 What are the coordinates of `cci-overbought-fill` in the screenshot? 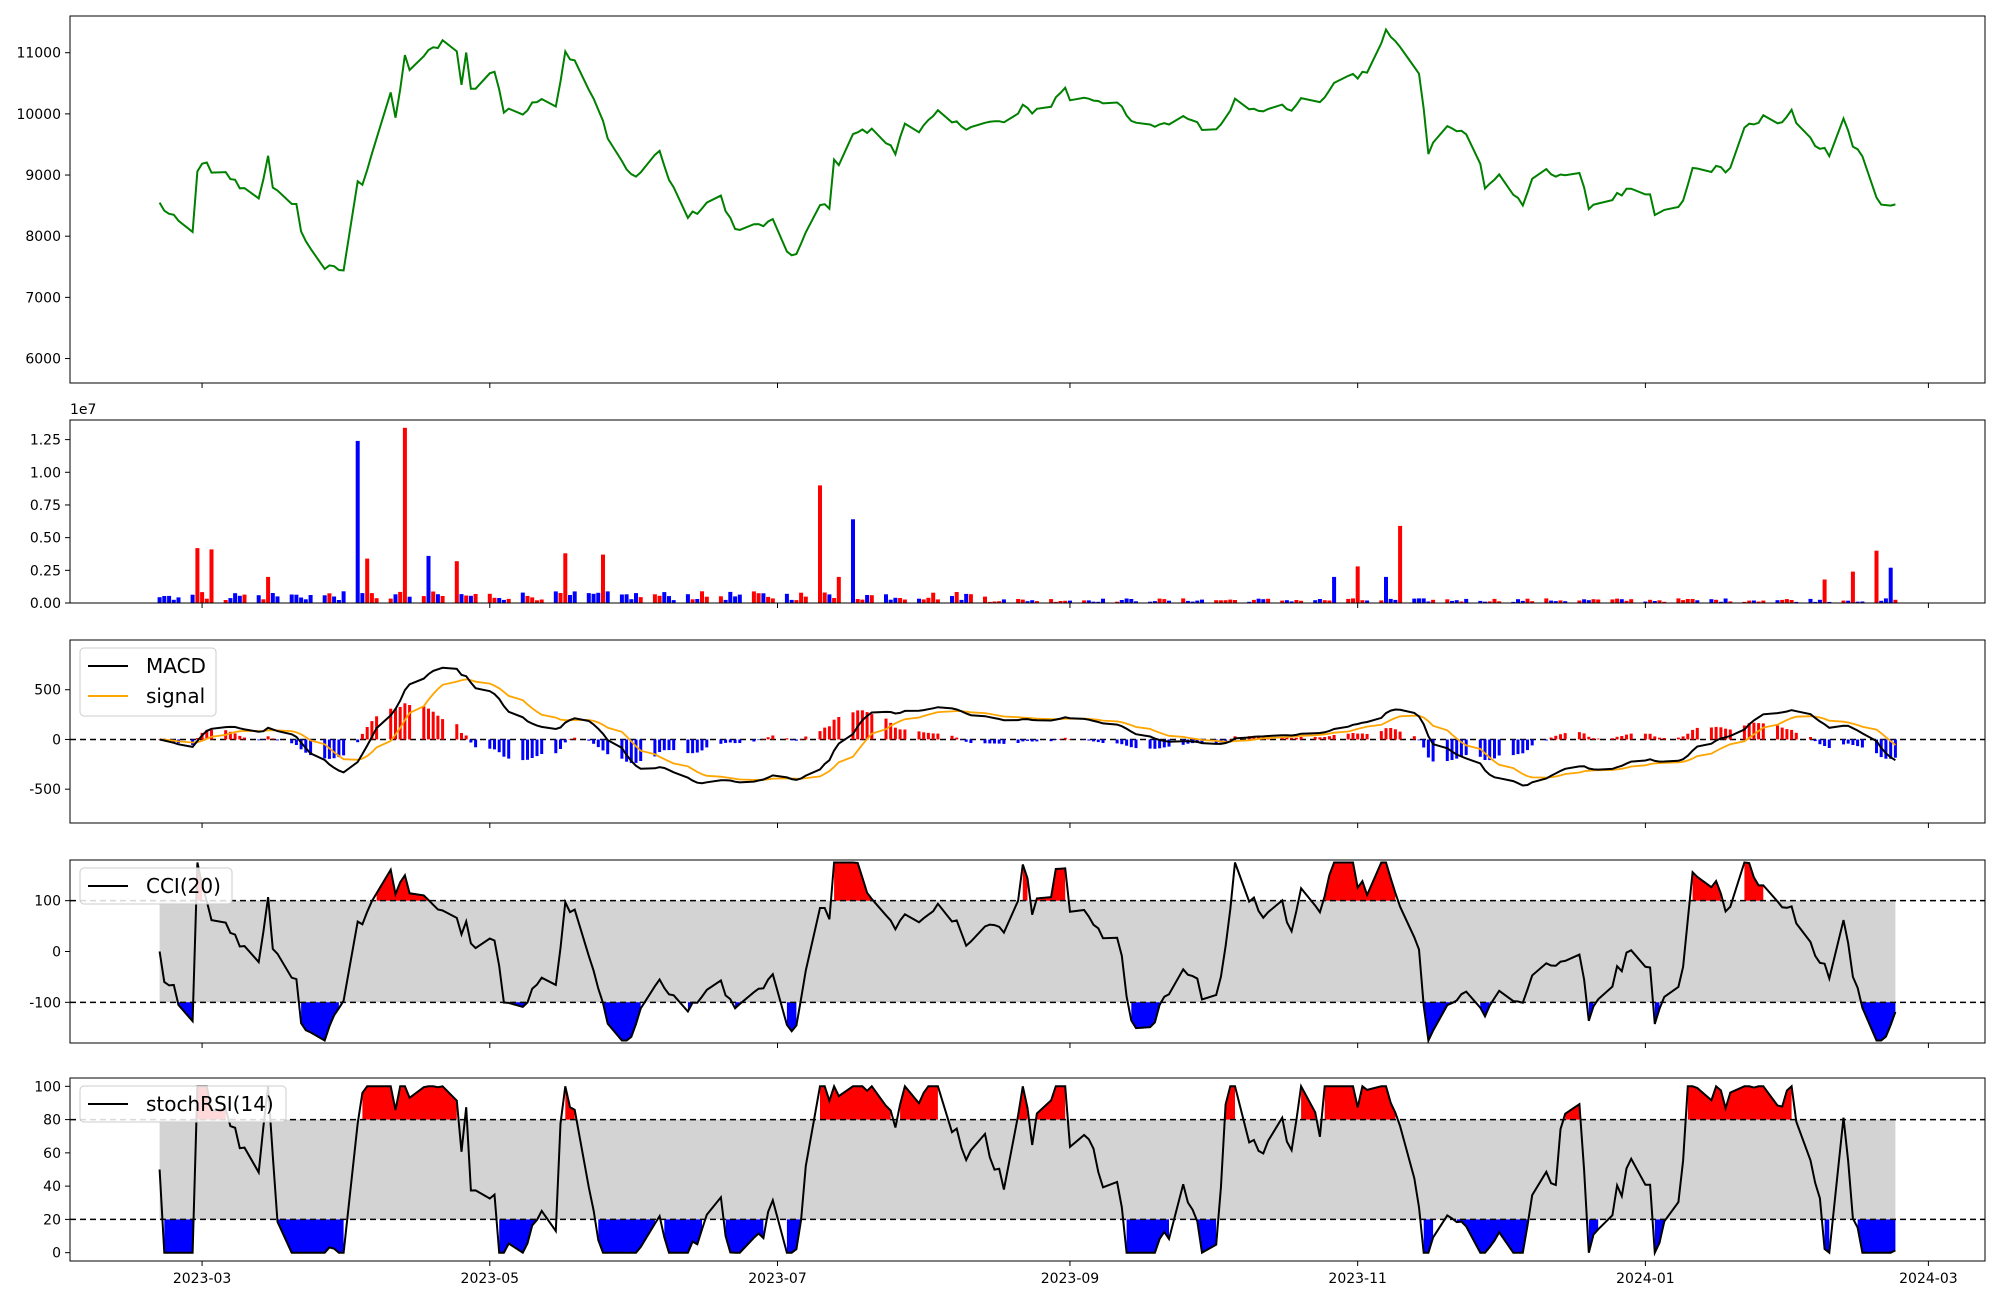 It's located at (853, 881).